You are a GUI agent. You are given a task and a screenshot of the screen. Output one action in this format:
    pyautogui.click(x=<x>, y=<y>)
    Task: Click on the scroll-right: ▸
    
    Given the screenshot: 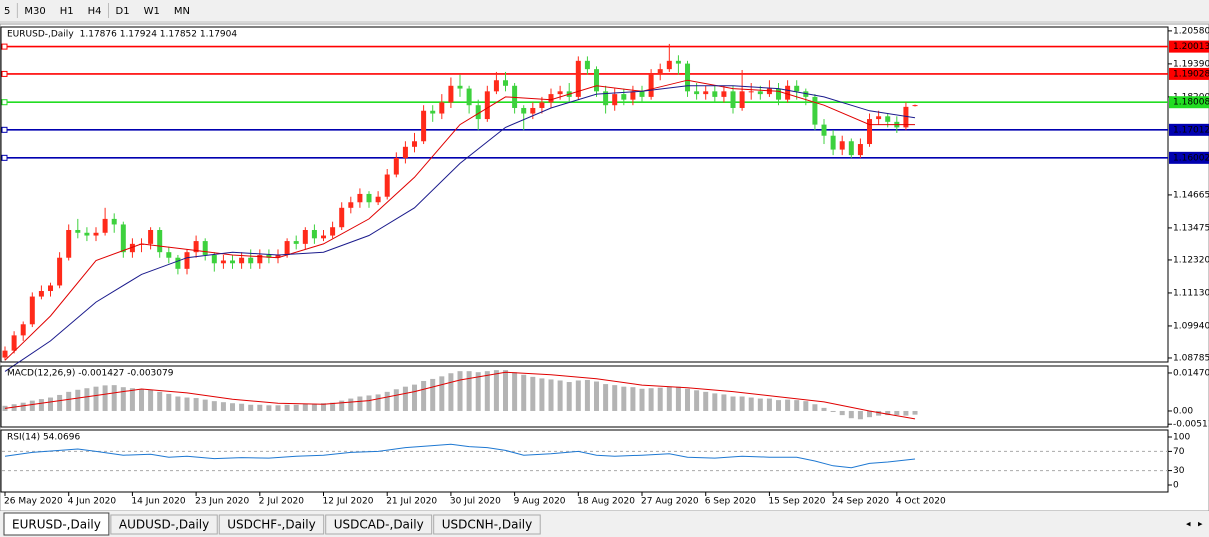 What is the action you would take?
    pyautogui.click(x=1200, y=525)
    